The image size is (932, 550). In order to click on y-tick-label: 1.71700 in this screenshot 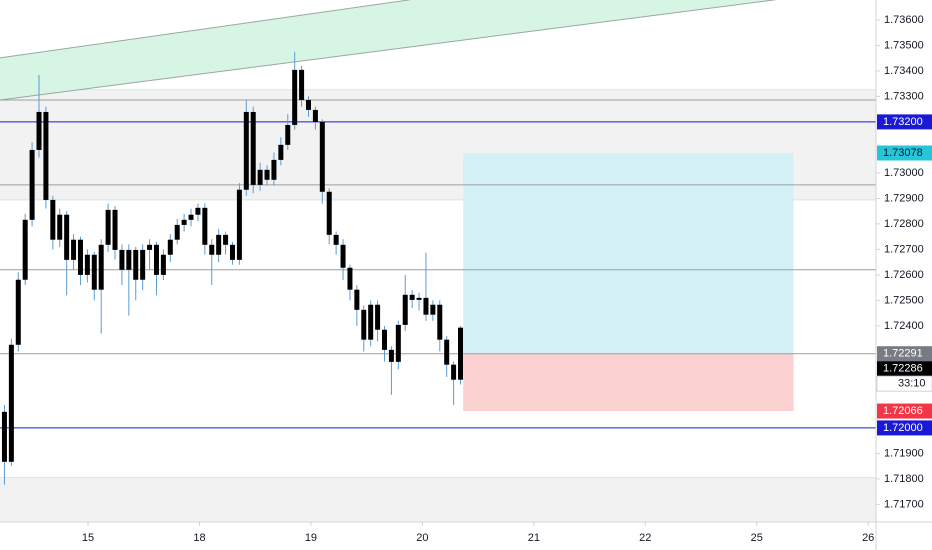, I will do `click(904, 504)`.